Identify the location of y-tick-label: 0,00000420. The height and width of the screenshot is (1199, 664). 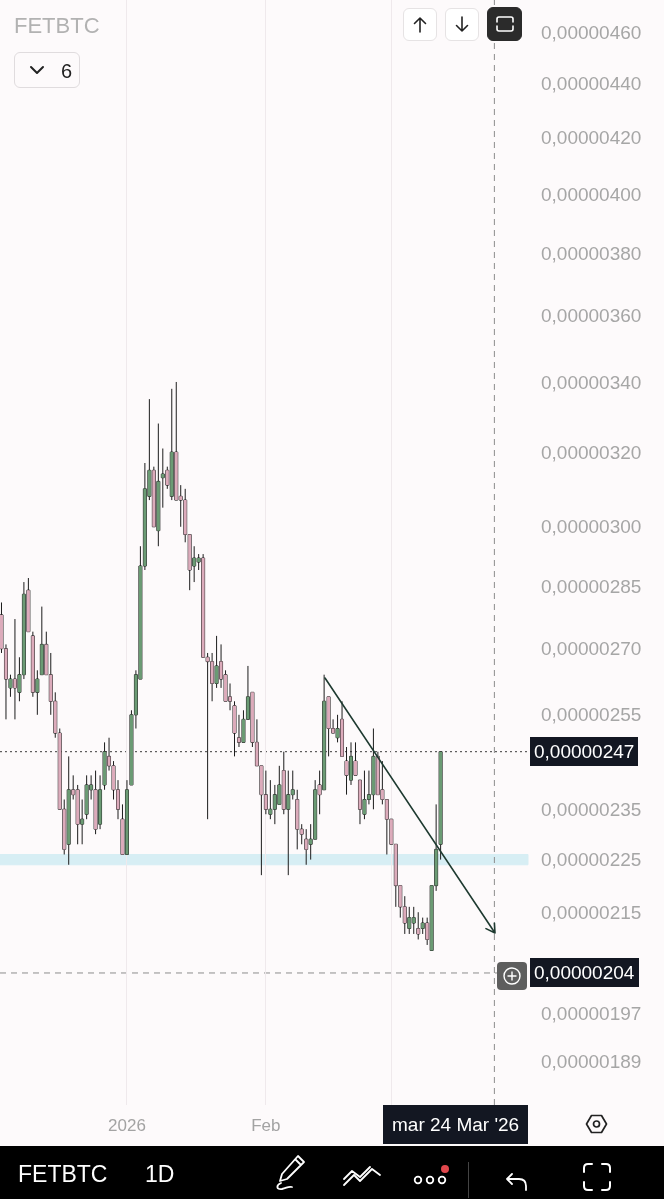
(591, 138).